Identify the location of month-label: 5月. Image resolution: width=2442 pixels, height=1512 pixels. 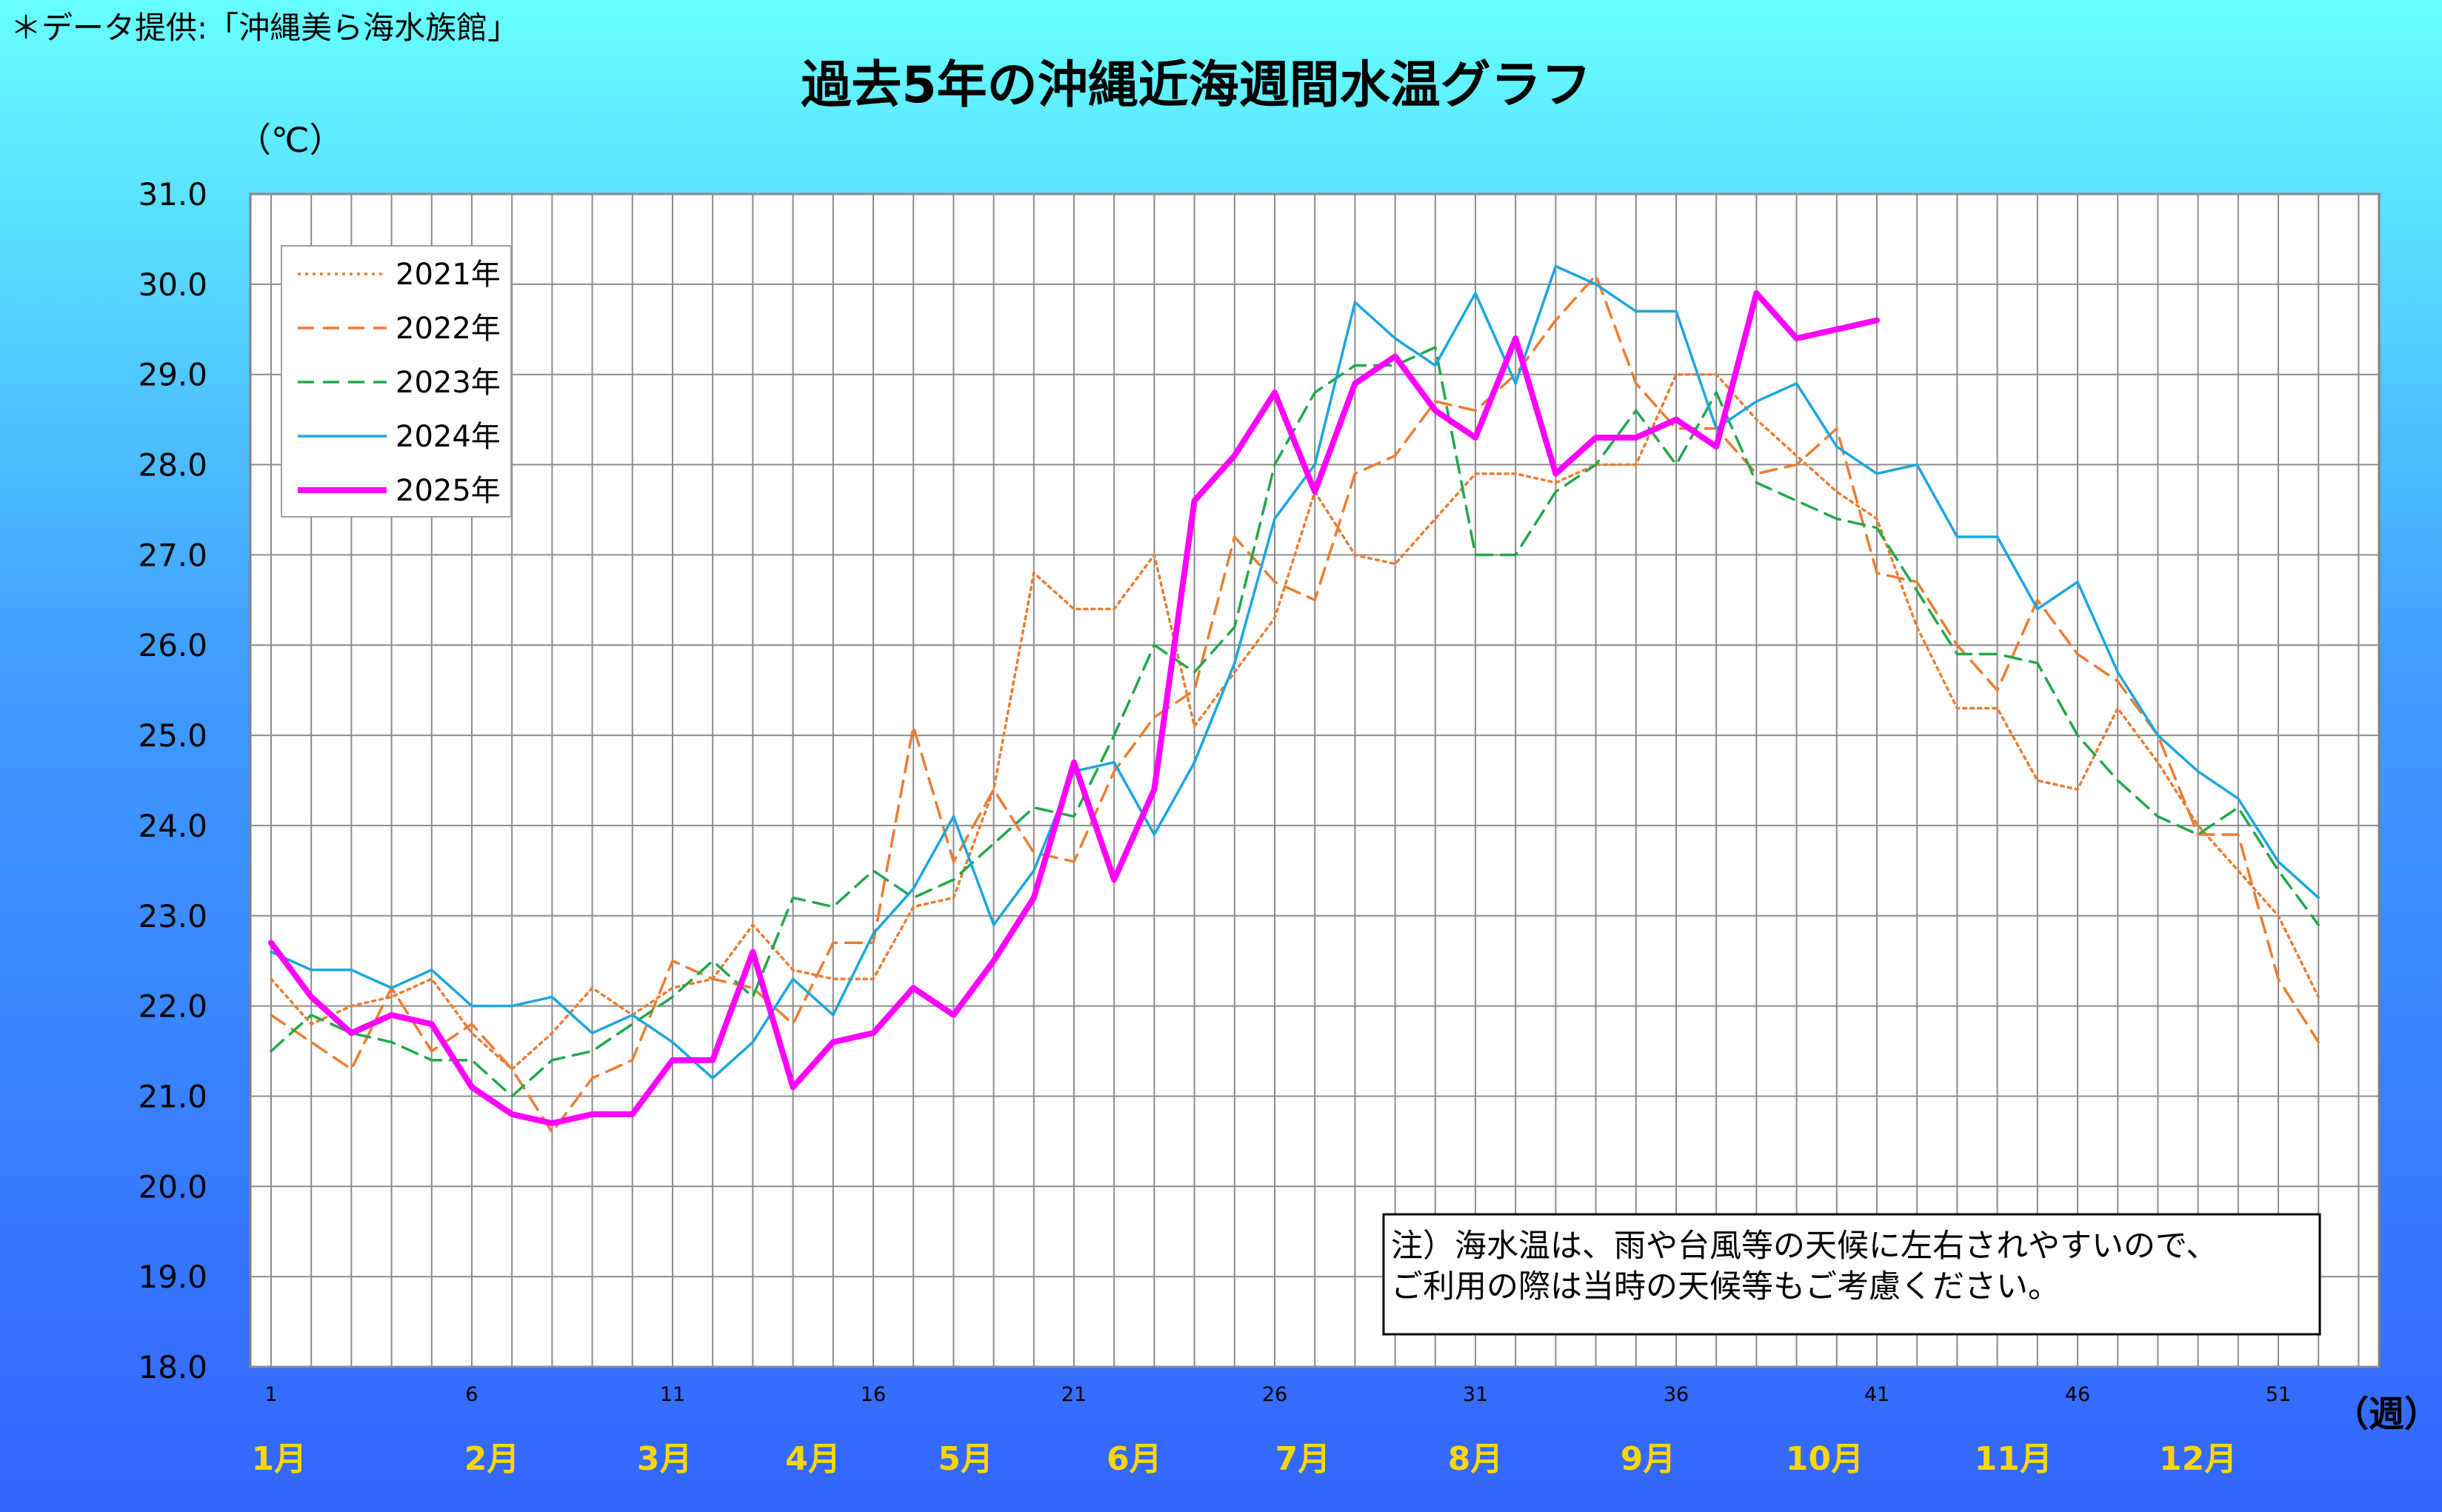
(965, 1459).